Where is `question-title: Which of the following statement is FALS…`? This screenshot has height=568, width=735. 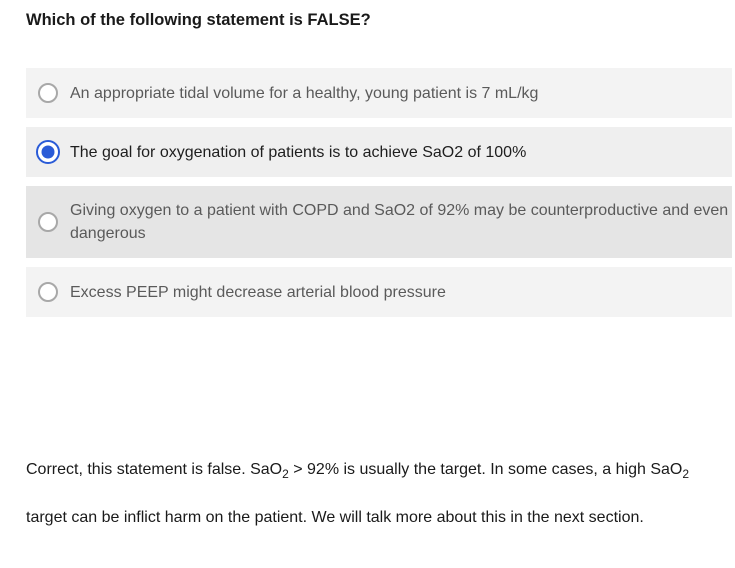 question-title: Which of the following statement is FALS… is located at coordinates (198, 20).